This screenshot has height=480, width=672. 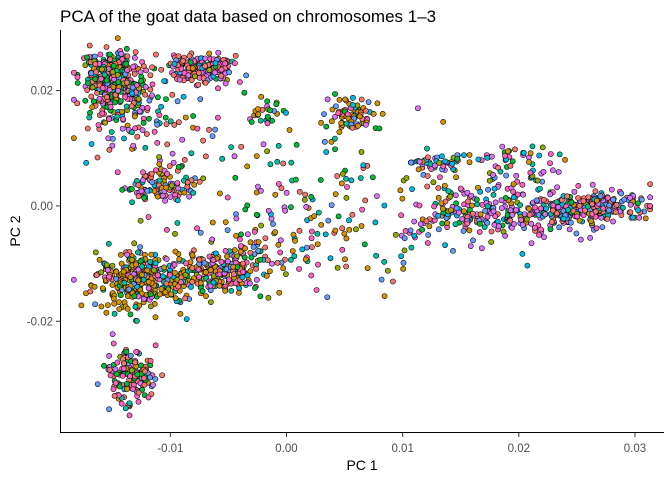 I want to click on x-axis-title: PC 1, so click(x=361, y=465).